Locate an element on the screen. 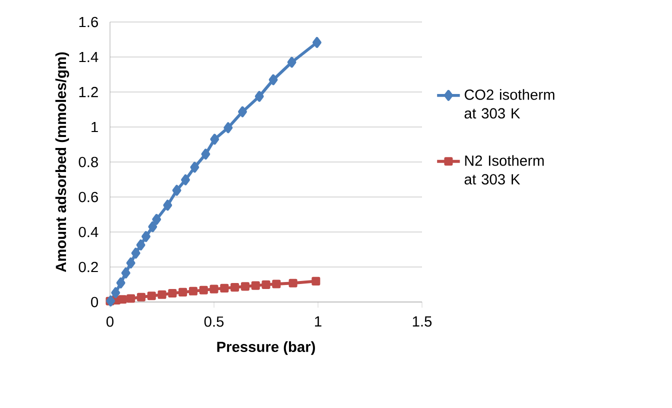 This screenshot has width=672, height=408. y-tick-label: 1.2 is located at coordinates (88, 92).